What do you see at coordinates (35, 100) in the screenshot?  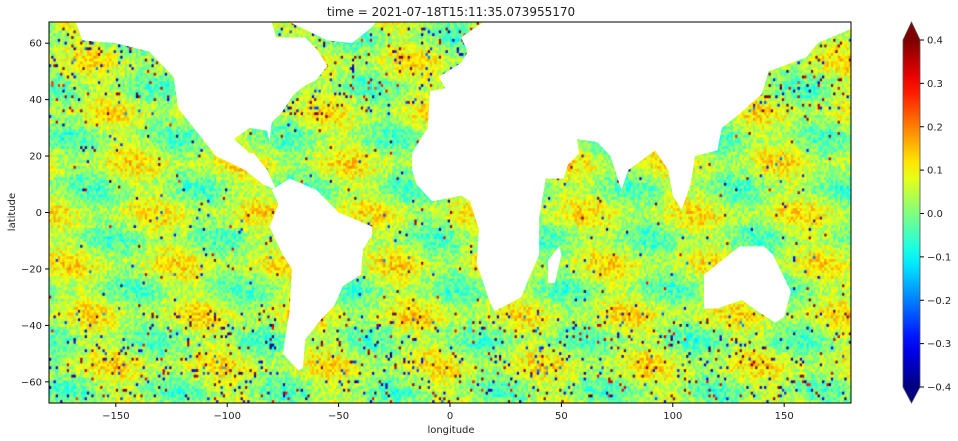 I see `y-tick-label: 40` at bounding box center [35, 100].